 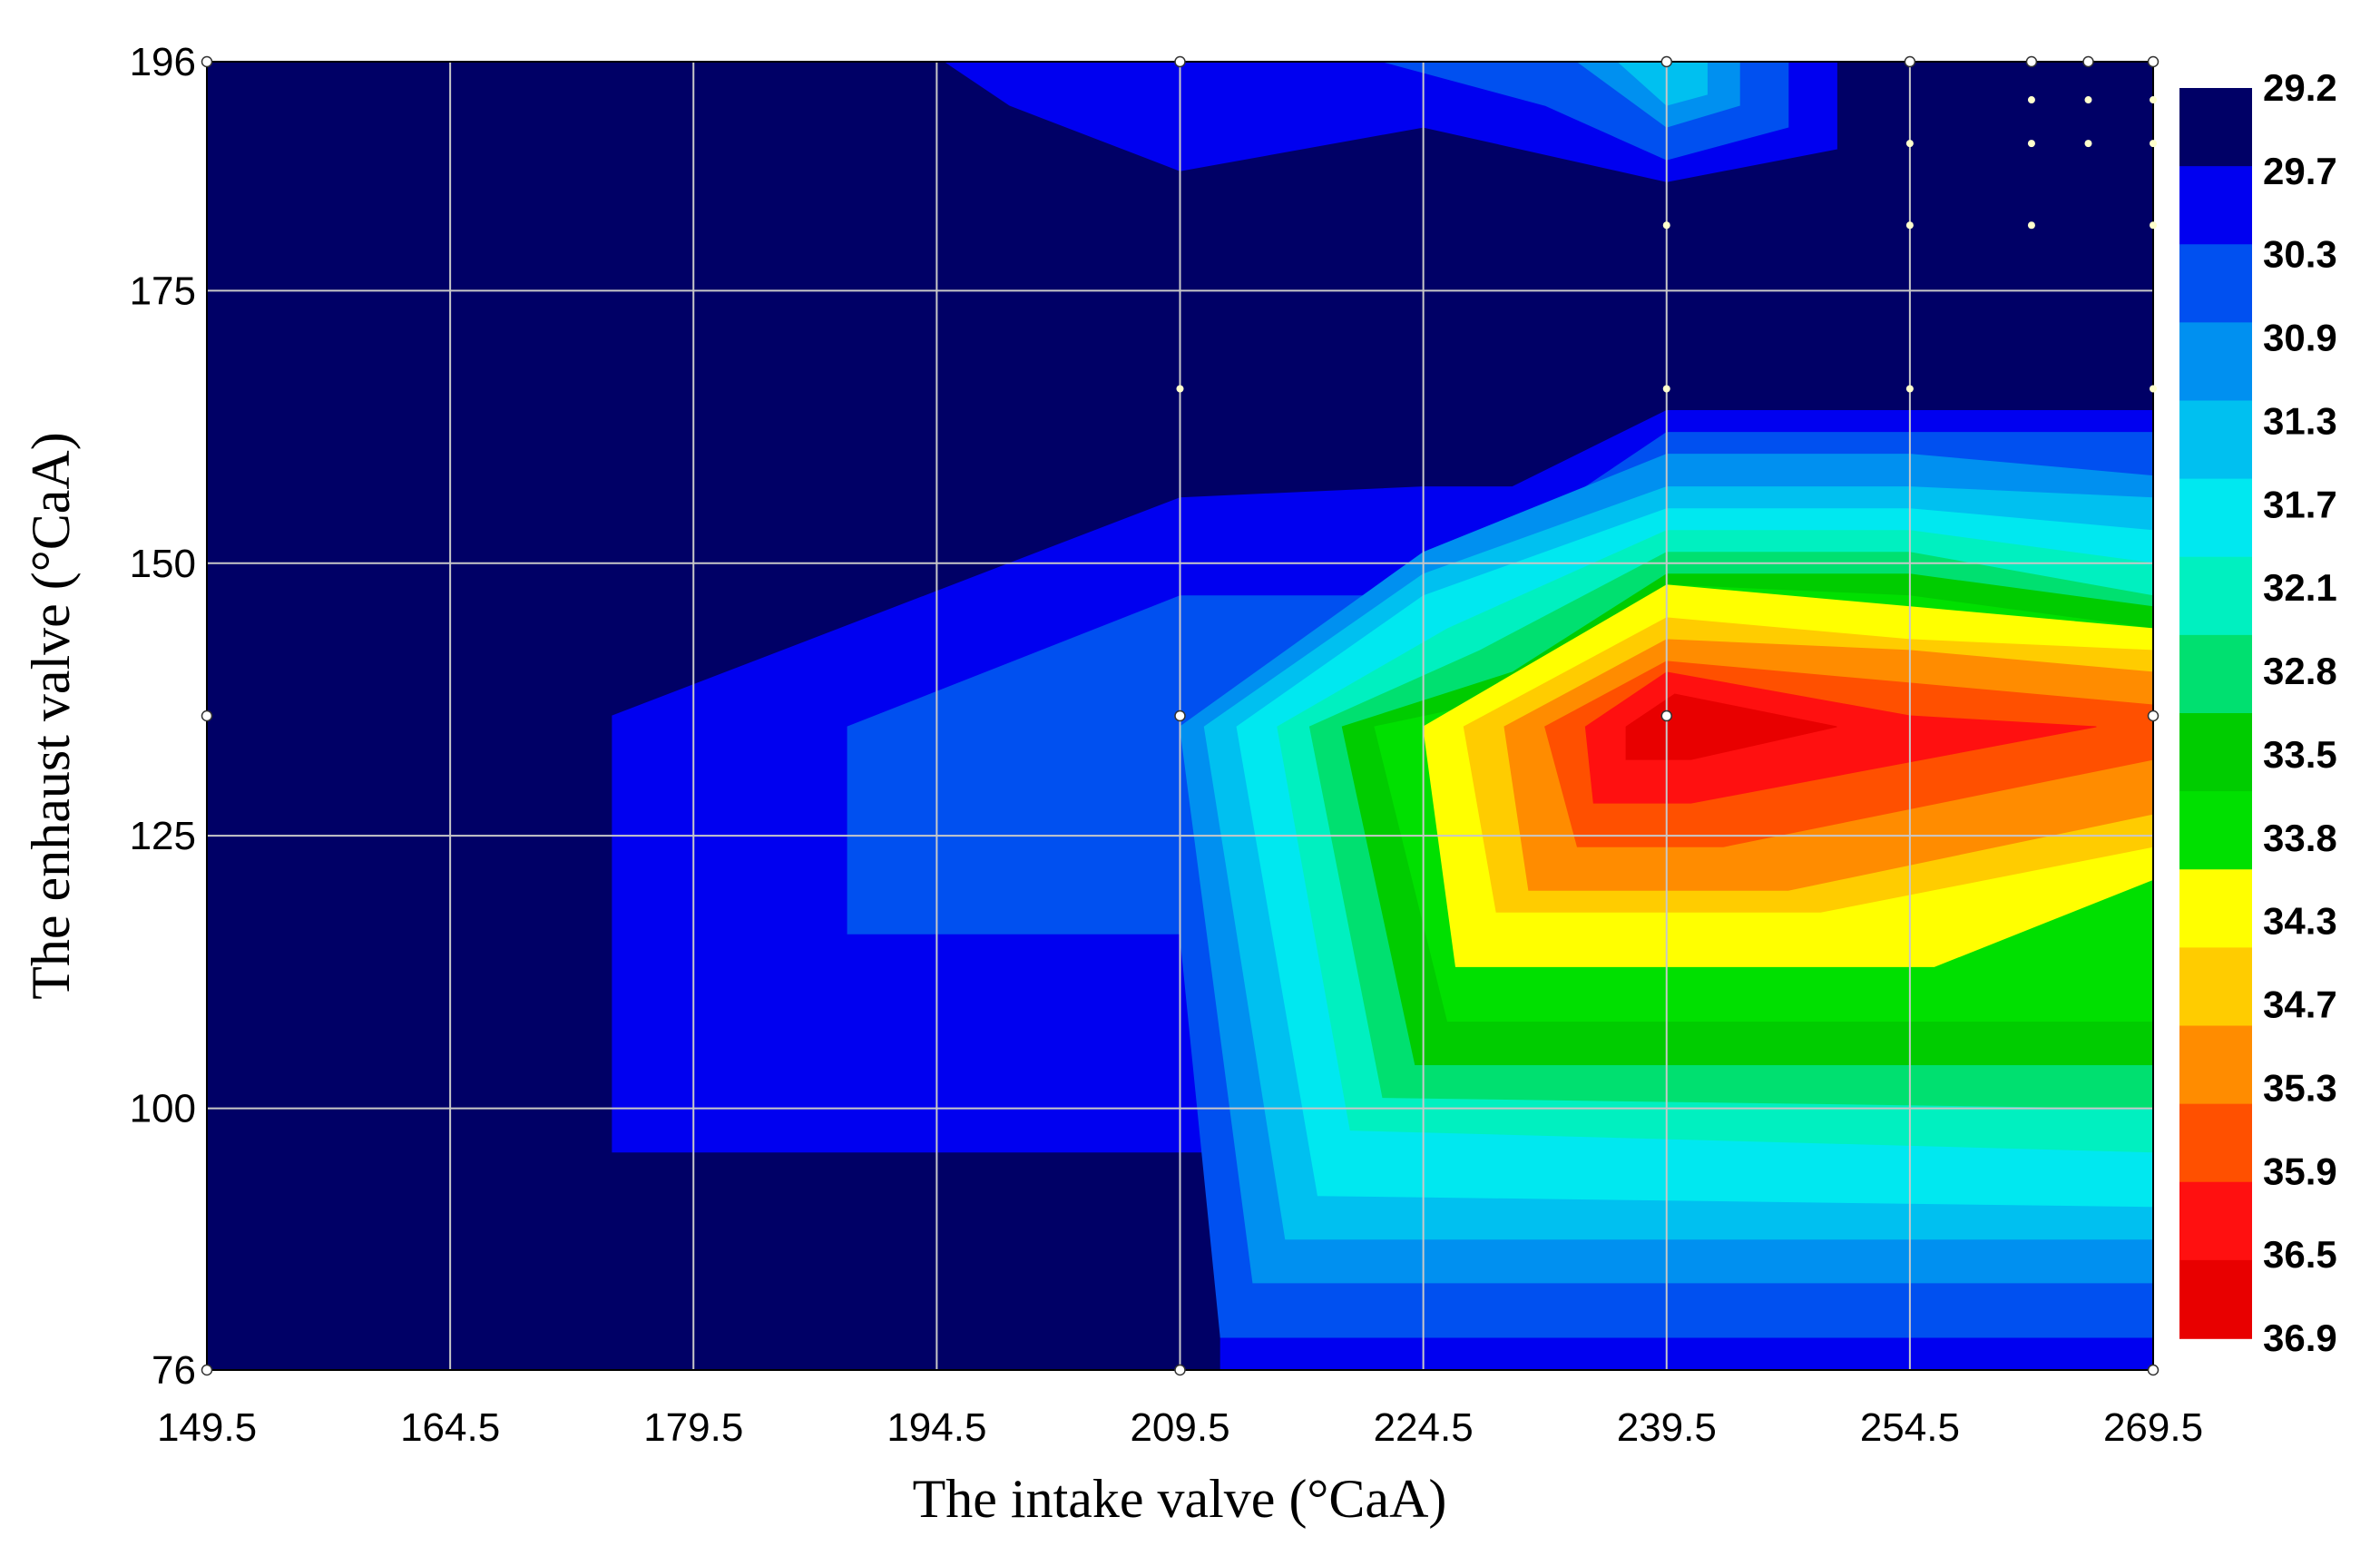 What do you see at coordinates (450, 1427) in the screenshot?
I see `x-tick-label-1: 164.5` at bounding box center [450, 1427].